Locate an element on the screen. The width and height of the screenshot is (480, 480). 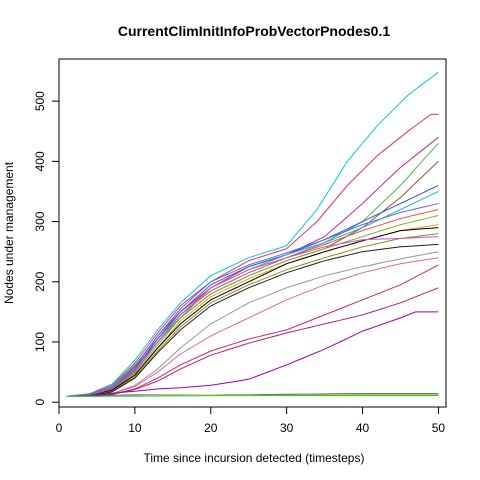
x-tick-label-10: 10 is located at coordinates (135, 428).